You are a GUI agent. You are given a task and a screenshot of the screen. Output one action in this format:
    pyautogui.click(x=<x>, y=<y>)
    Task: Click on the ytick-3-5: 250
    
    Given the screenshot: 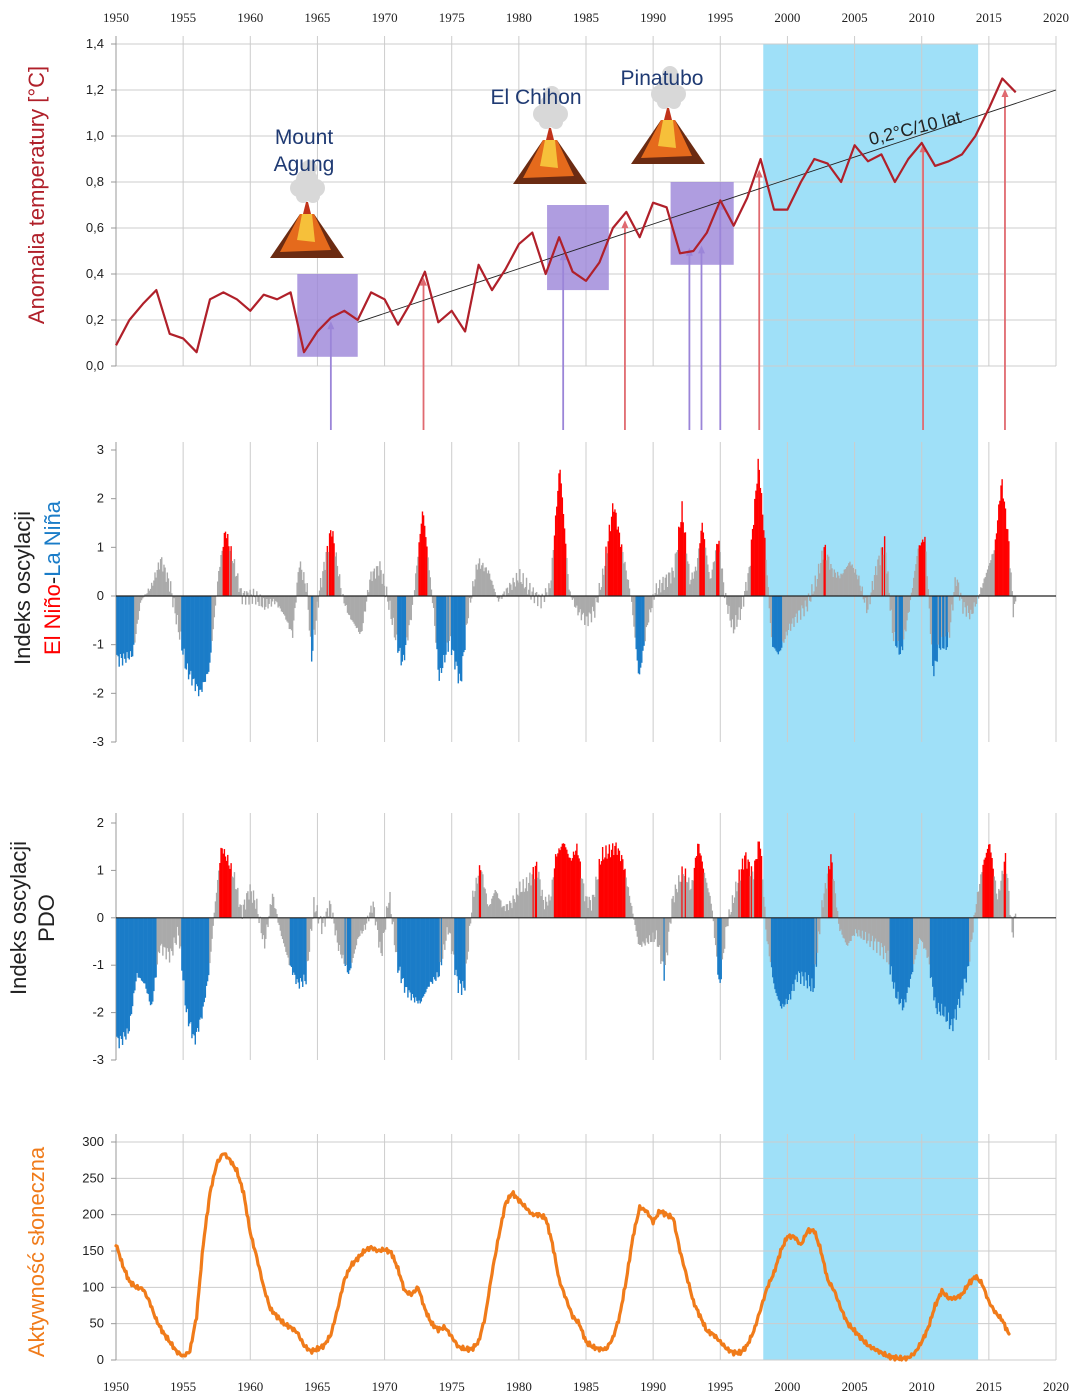 What is the action you would take?
    pyautogui.click(x=93, y=1177)
    